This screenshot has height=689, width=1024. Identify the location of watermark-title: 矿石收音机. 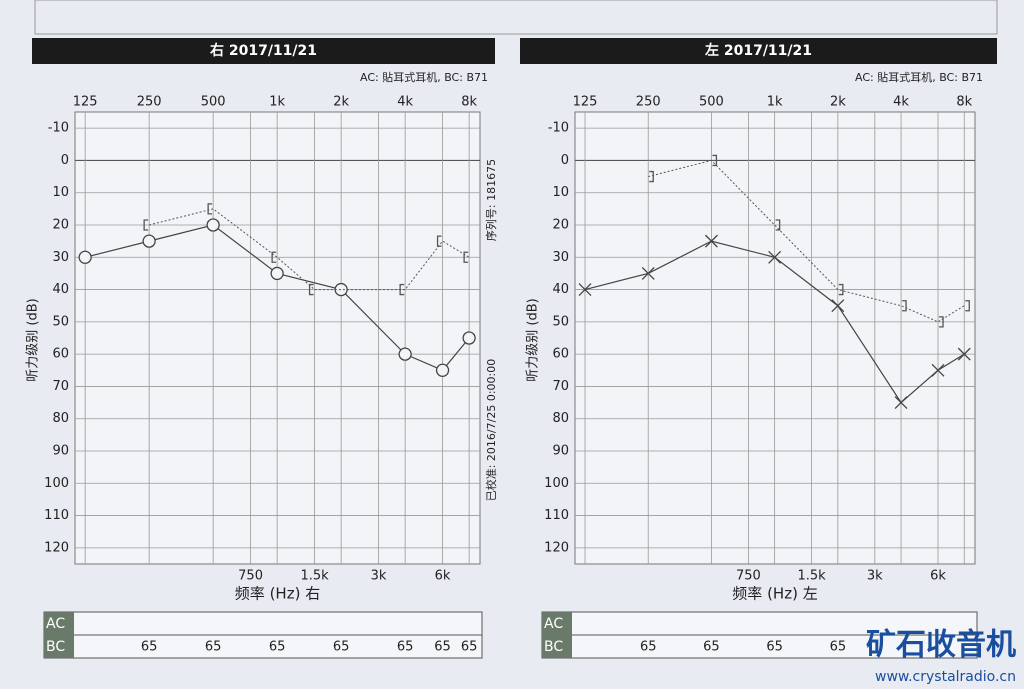
(941, 645).